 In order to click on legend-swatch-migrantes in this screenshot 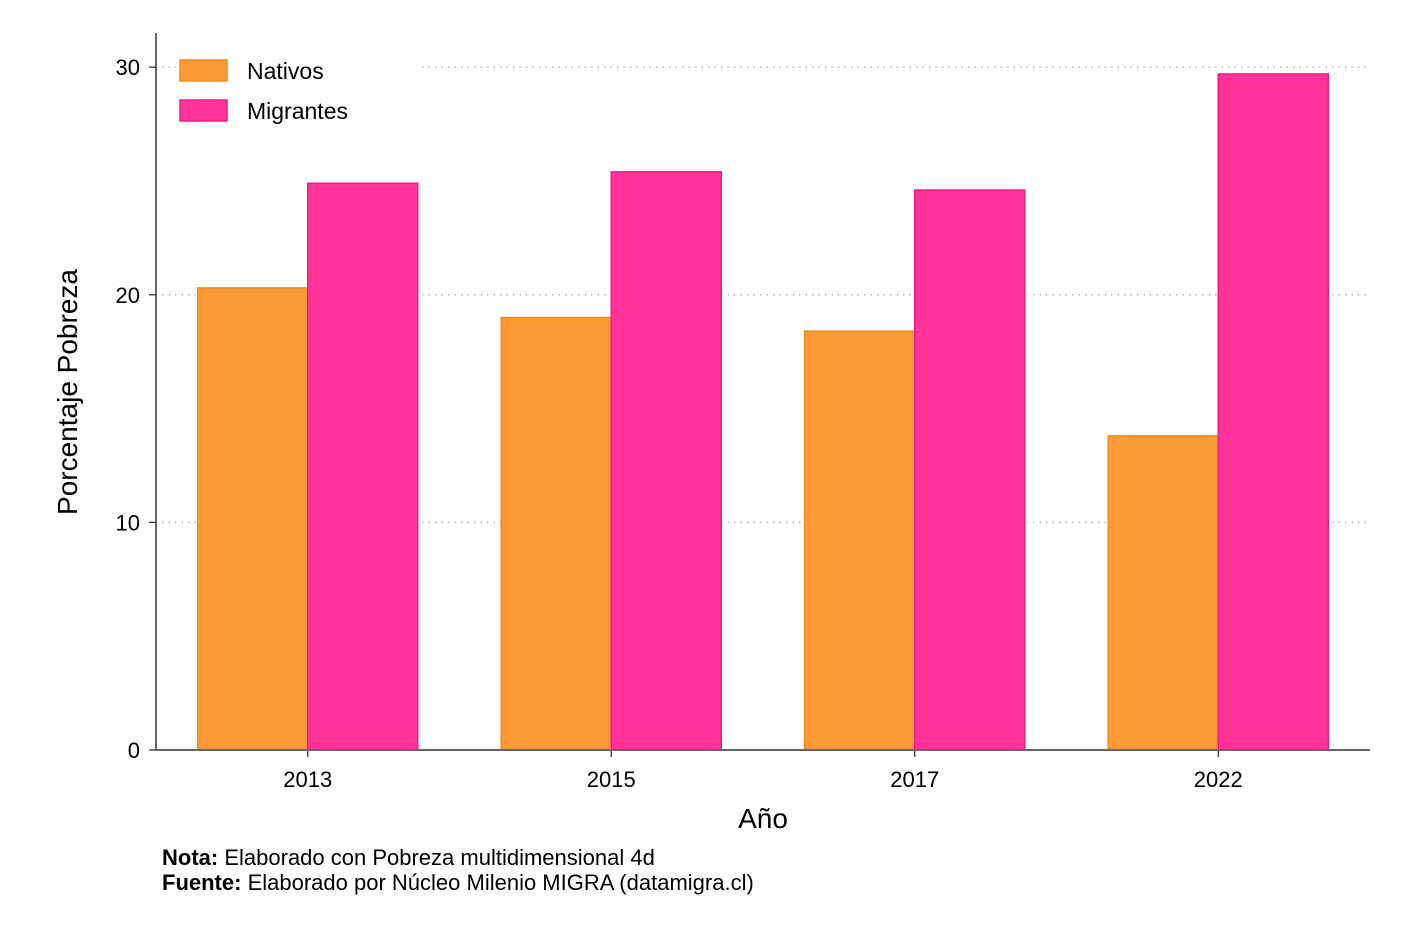, I will do `click(203, 110)`.